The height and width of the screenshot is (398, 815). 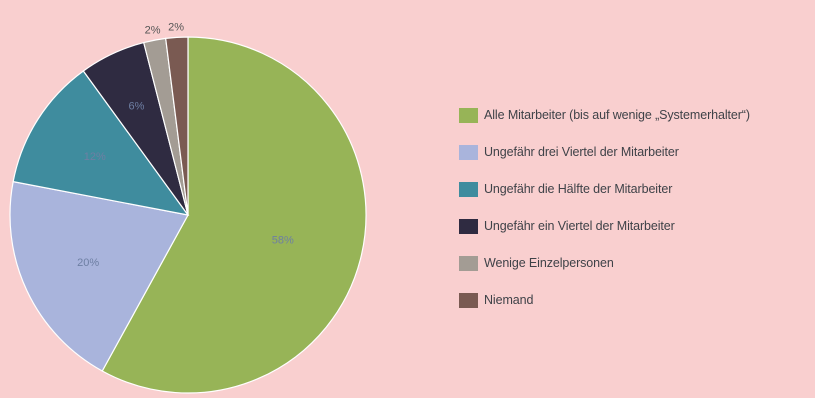 I want to click on legend-label: Ungefähr ein Viertel der Mitarbeiter, so click(x=579, y=226).